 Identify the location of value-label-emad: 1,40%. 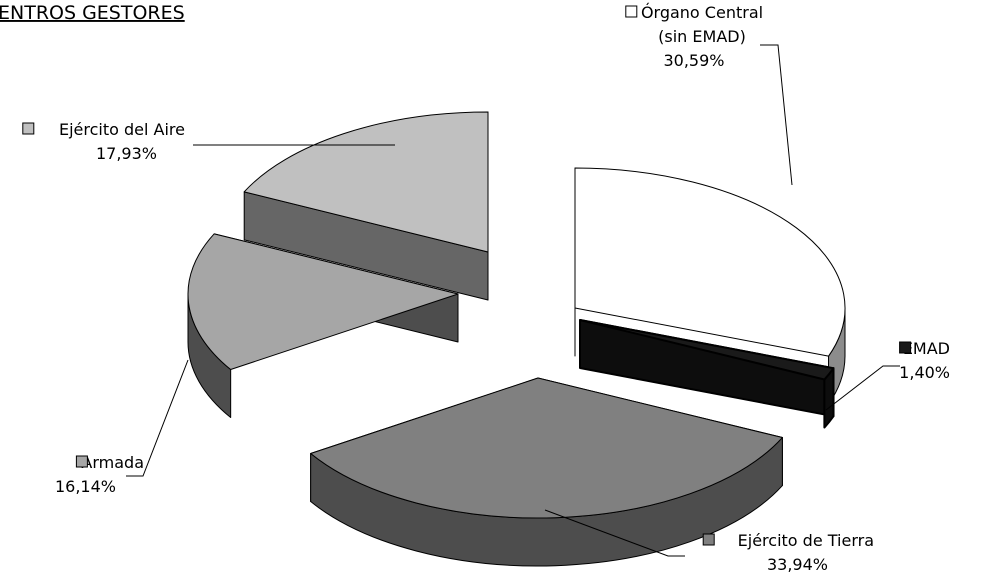
(924, 372).